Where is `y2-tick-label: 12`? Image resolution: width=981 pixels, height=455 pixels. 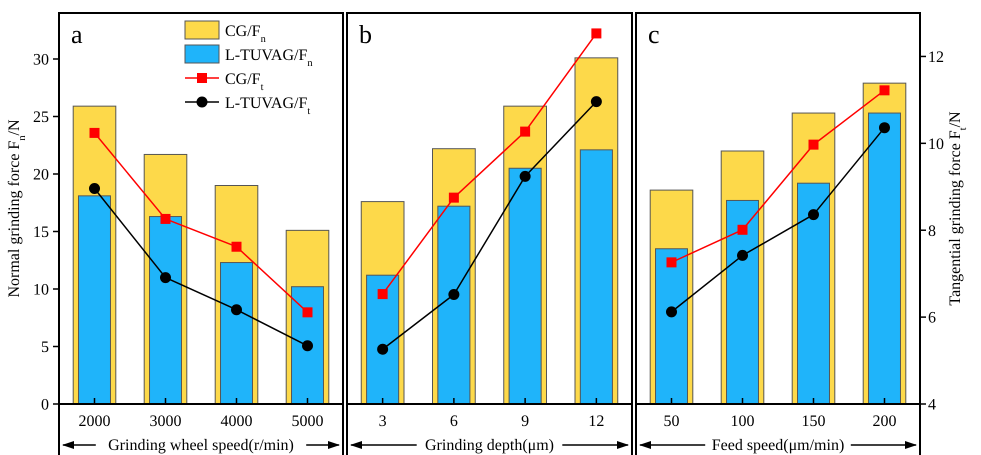
y2-tick-label: 12 is located at coordinates (936, 57).